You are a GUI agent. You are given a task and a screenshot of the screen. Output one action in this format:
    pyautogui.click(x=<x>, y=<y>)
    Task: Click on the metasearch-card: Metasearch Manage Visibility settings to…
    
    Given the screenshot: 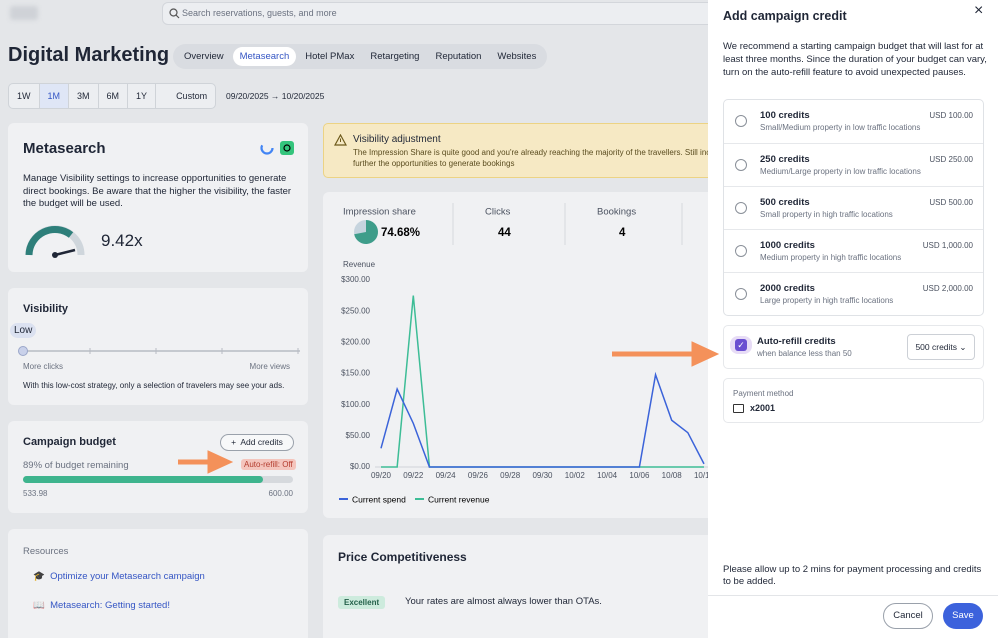 What is the action you would take?
    pyautogui.click(x=158, y=197)
    